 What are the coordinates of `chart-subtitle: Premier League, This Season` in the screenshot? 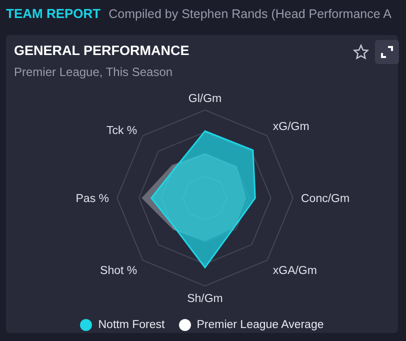 It's located at (93, 72).